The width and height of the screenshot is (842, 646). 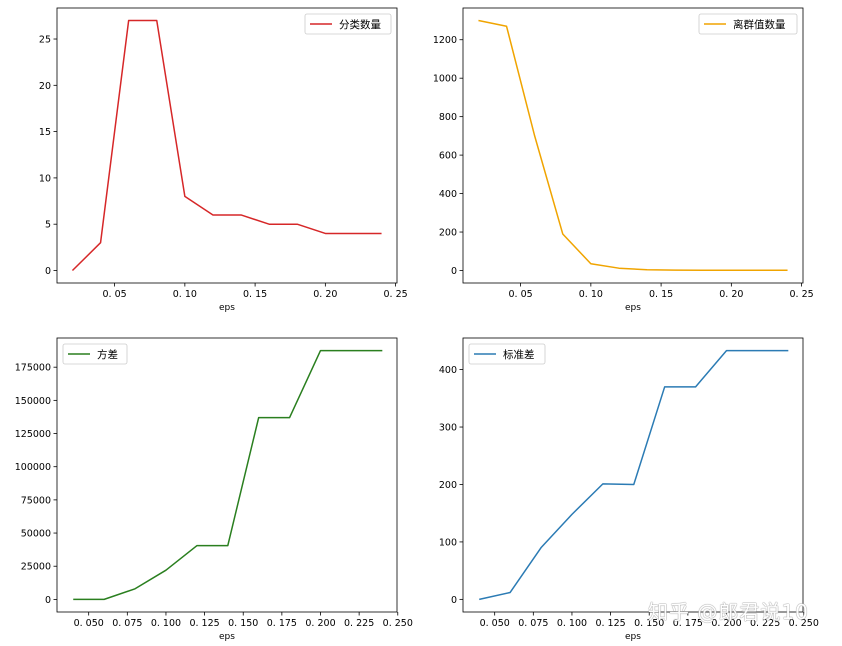 I want to click on legend: 离群值数量, so click(x=748, y=24).